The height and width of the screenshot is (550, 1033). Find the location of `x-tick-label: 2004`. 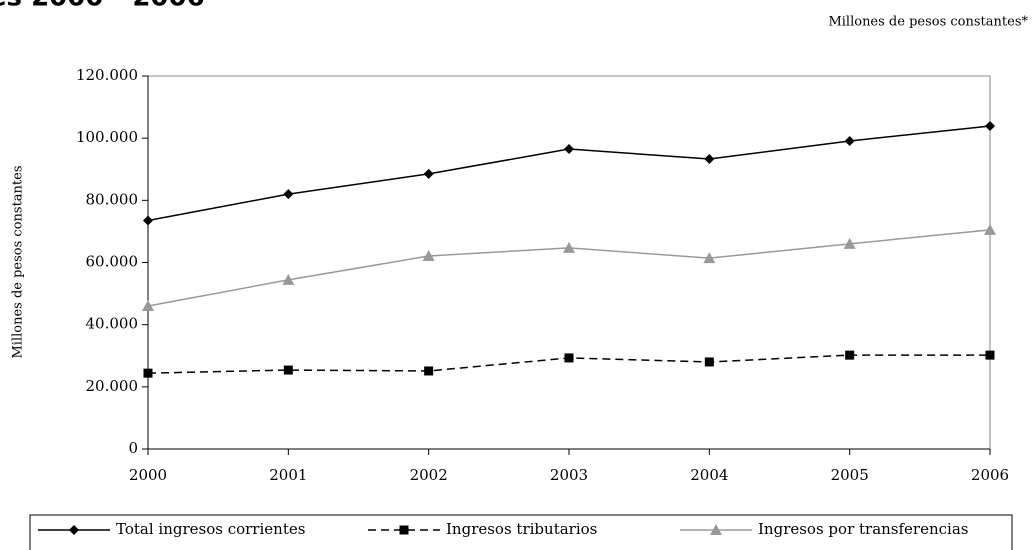

x-tick-label: 2004 is located at coordinates (709, 475).